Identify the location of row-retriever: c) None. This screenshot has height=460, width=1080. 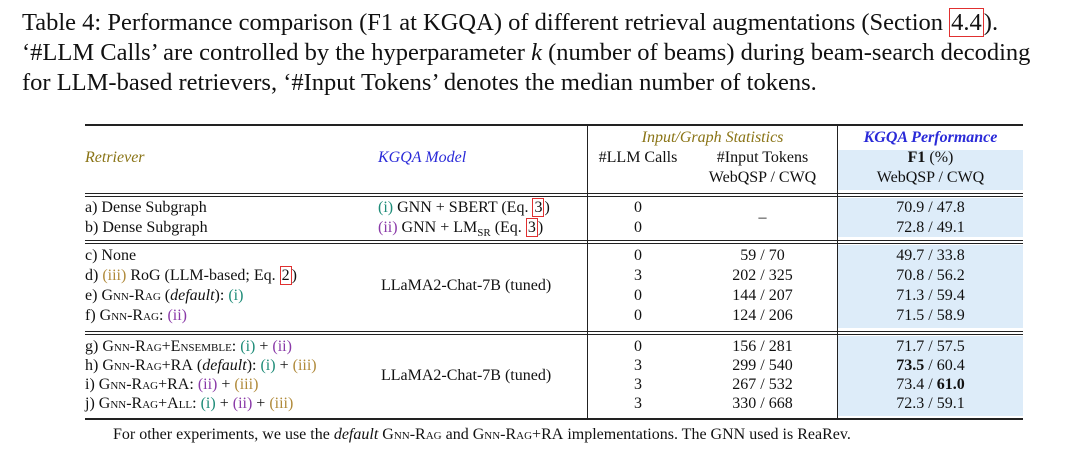
(111, 255).